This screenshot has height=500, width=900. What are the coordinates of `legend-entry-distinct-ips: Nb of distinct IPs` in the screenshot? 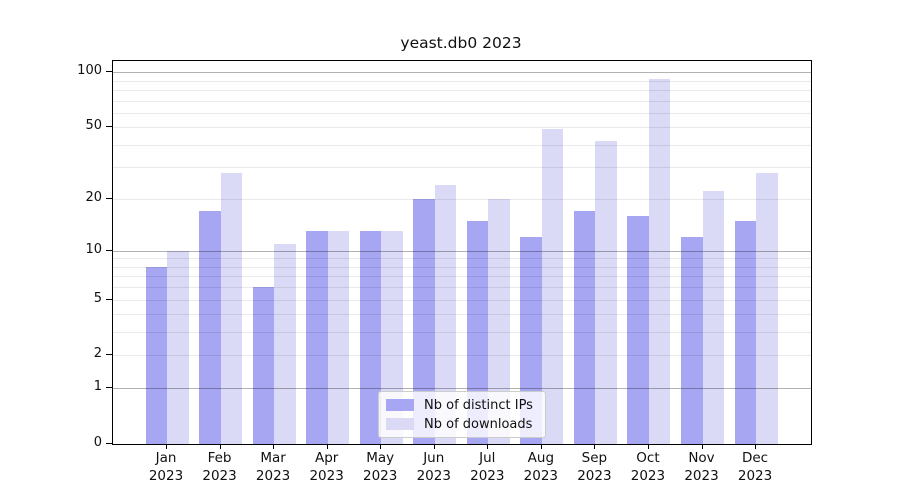 It's located at (461, 405).